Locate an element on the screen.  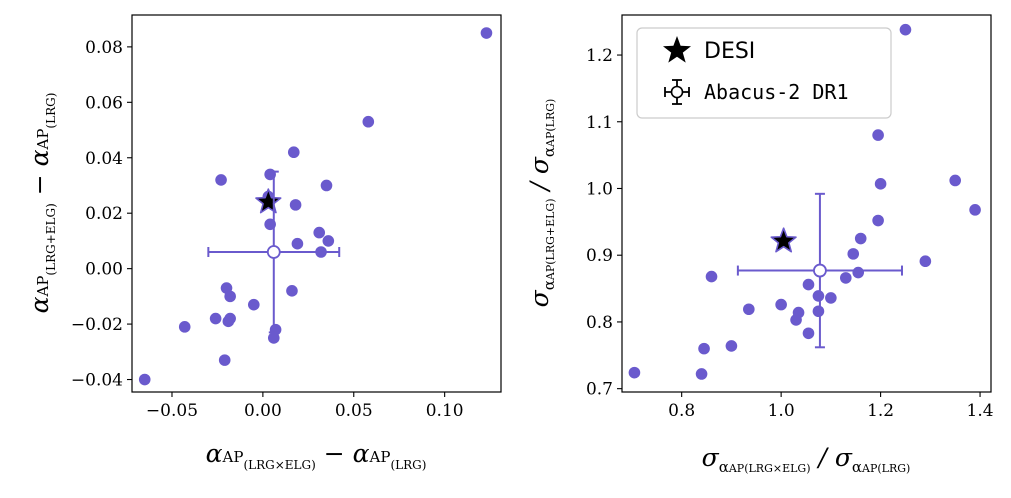
x-tick-label: 1.2 is located at coordinates (880, 411).